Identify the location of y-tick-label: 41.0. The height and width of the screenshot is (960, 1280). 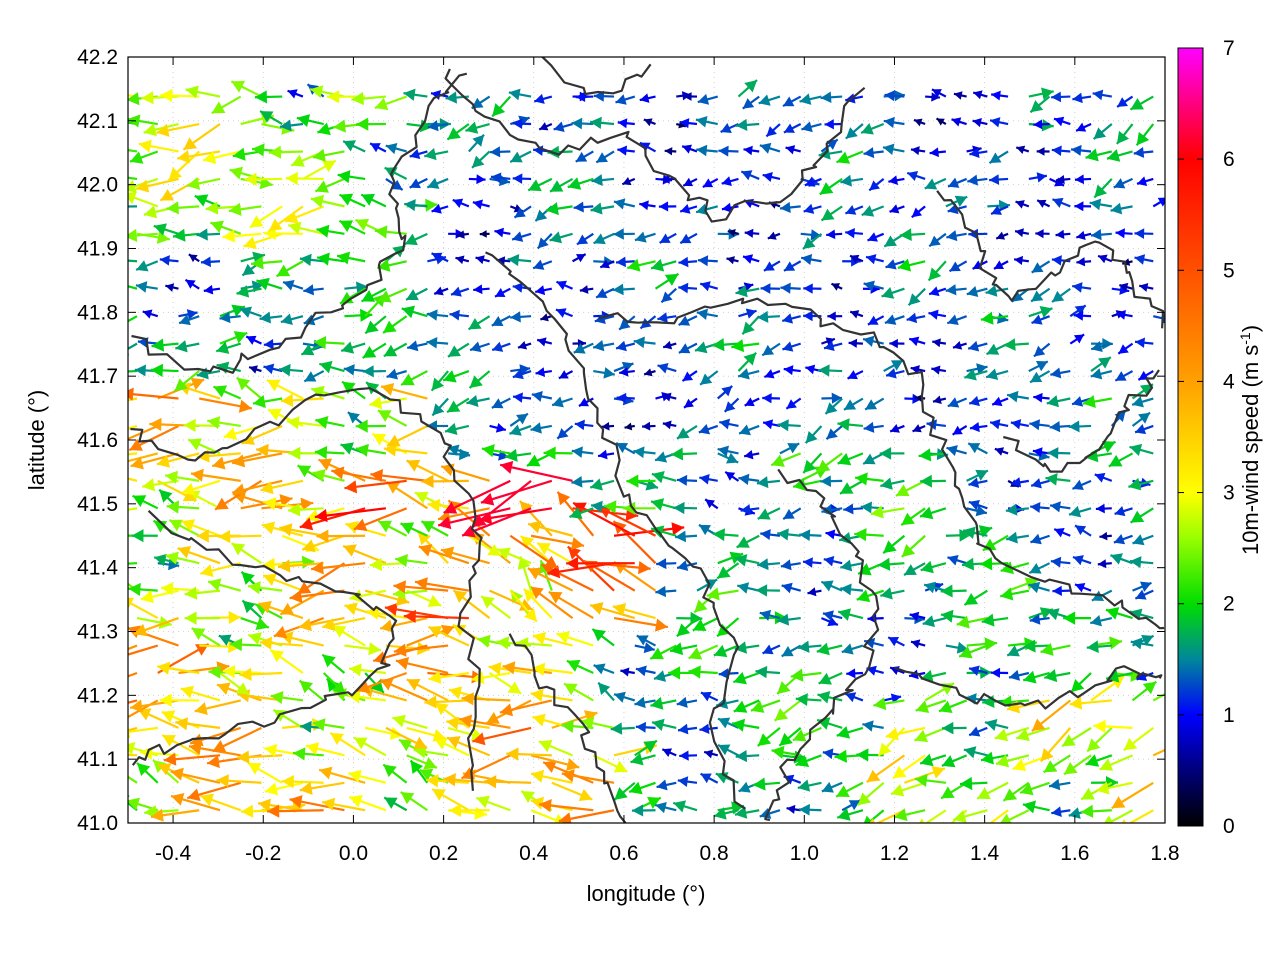
(97, 823).